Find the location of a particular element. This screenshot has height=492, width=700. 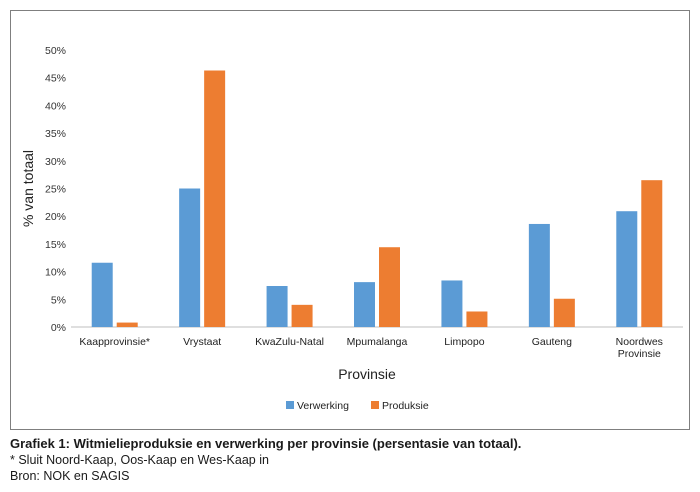

y-tick-label: 20% is located at coordinates (55, 217).